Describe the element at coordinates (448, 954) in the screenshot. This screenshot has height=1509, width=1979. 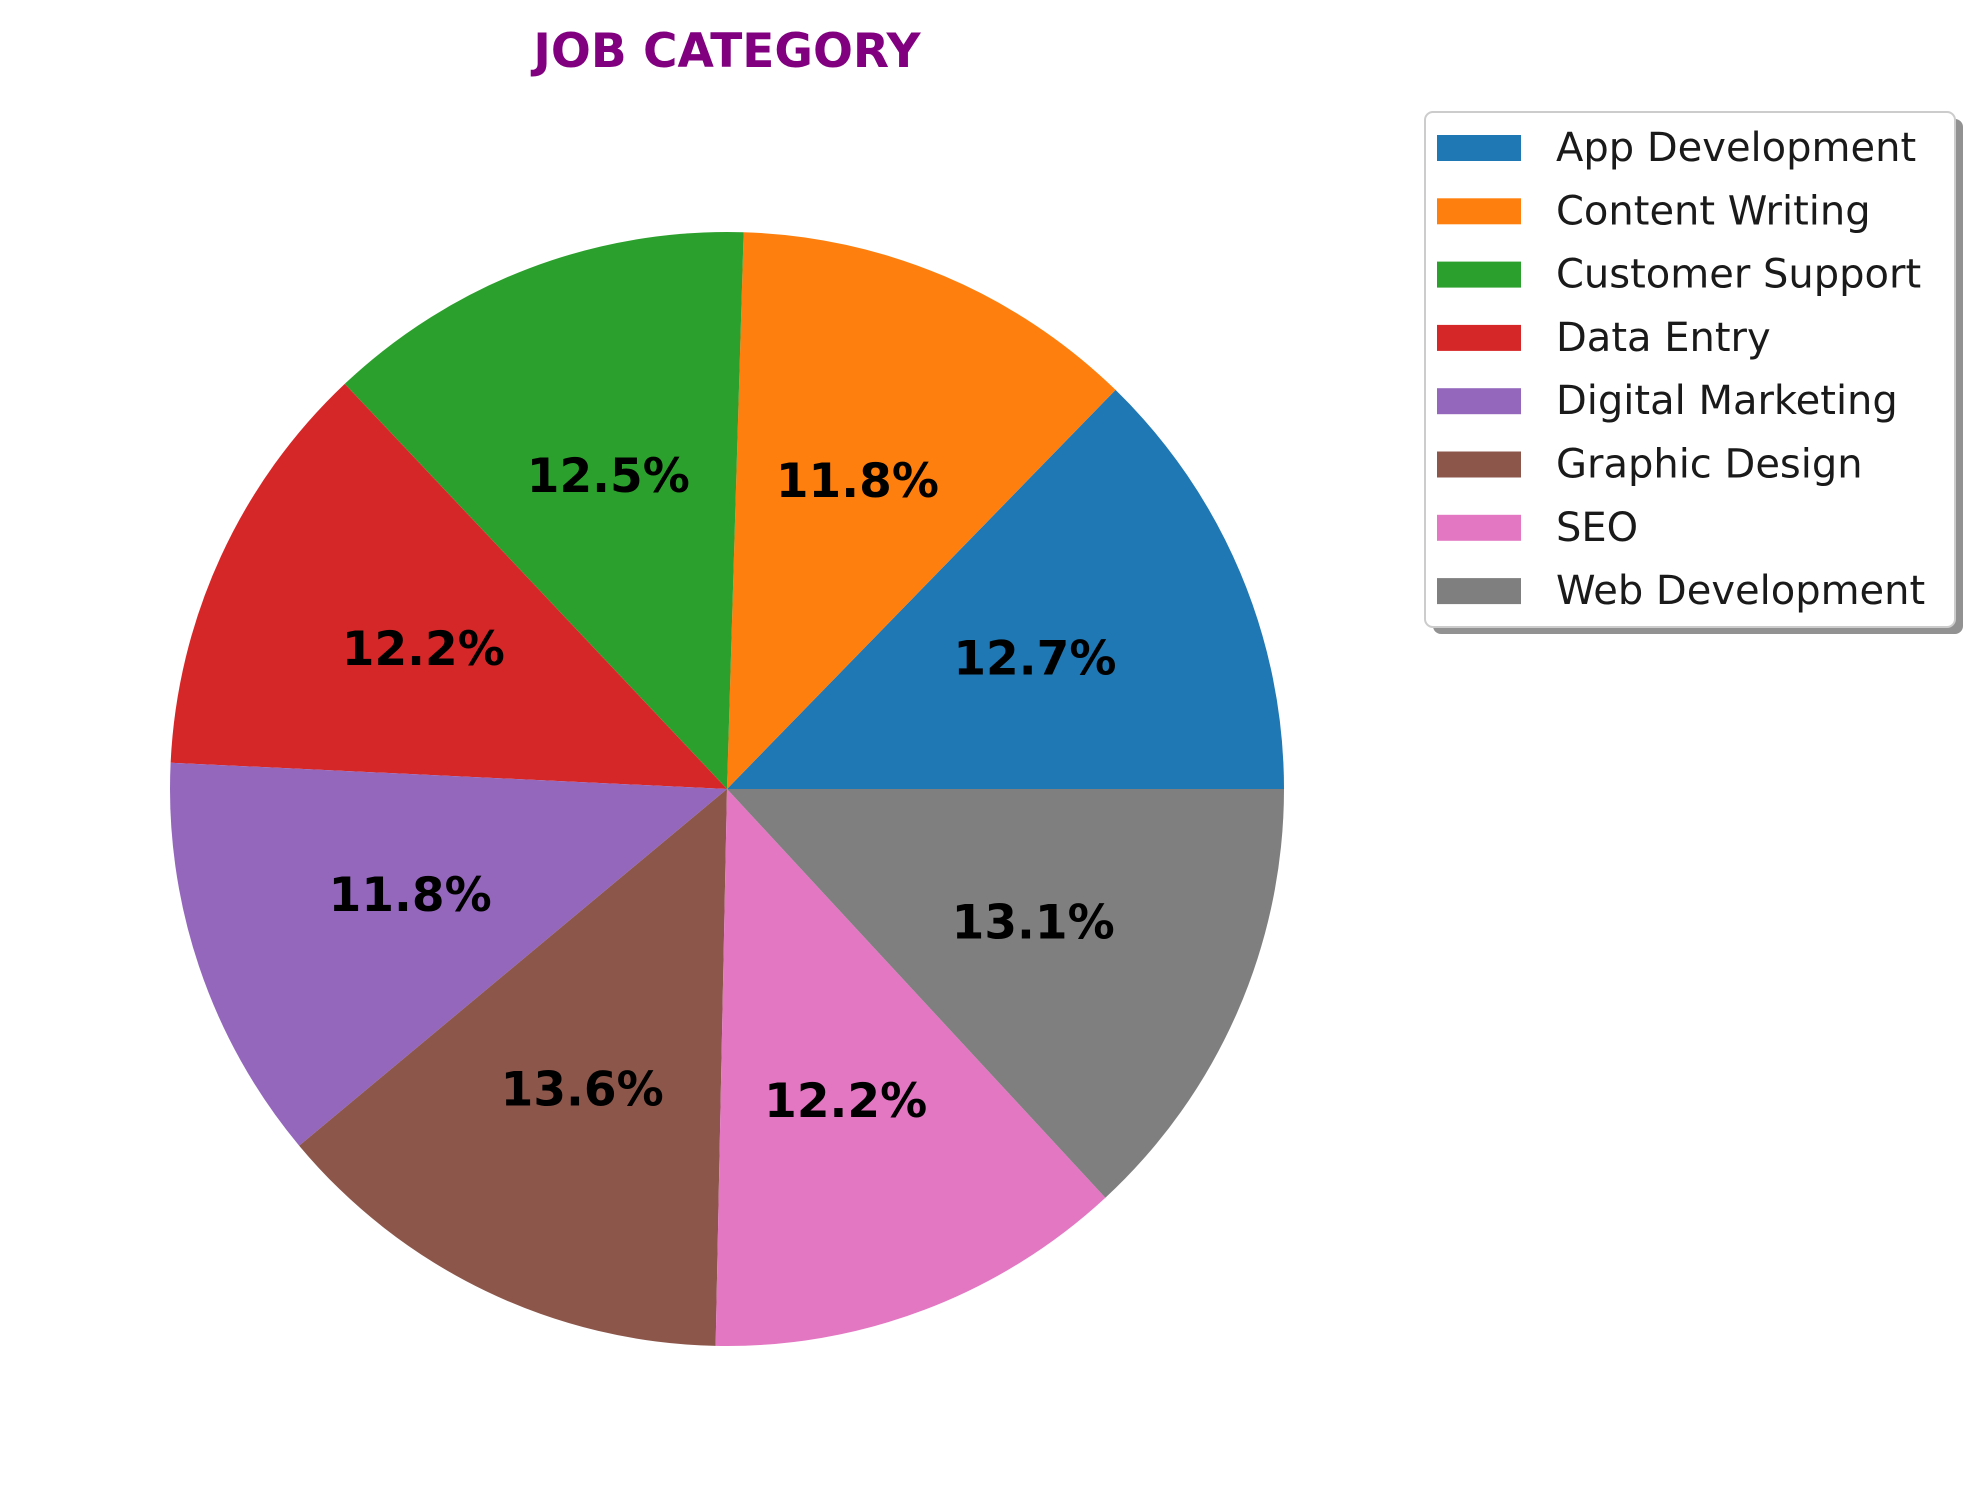
I see `pie-slice-digital-marketing` at that location.